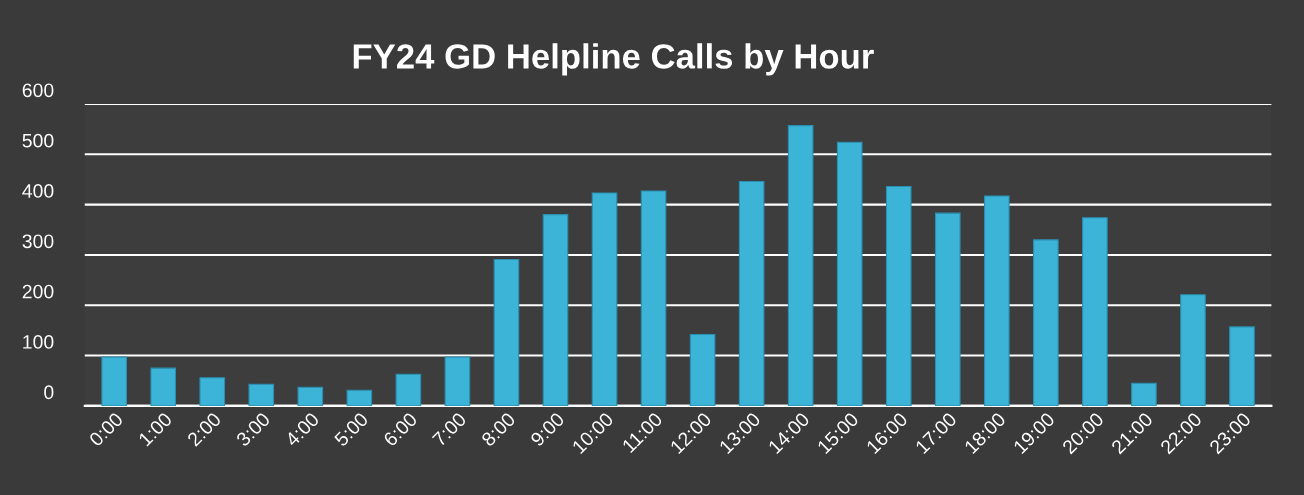 The height and width of the screenshot is (495, 1304). I want to click on y-tick-label: 100, so click(38, 342).